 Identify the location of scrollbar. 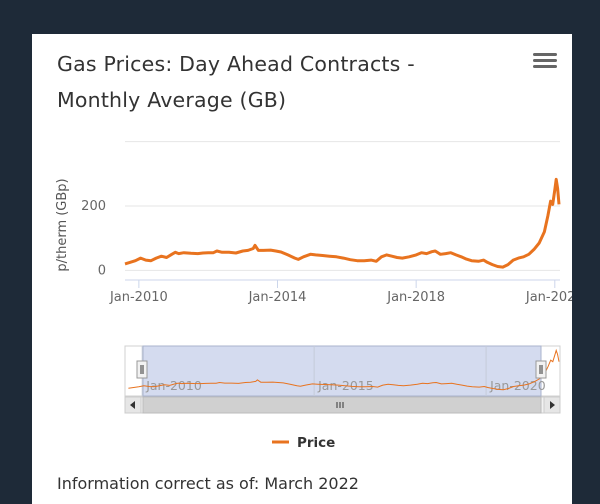
(342, 405).